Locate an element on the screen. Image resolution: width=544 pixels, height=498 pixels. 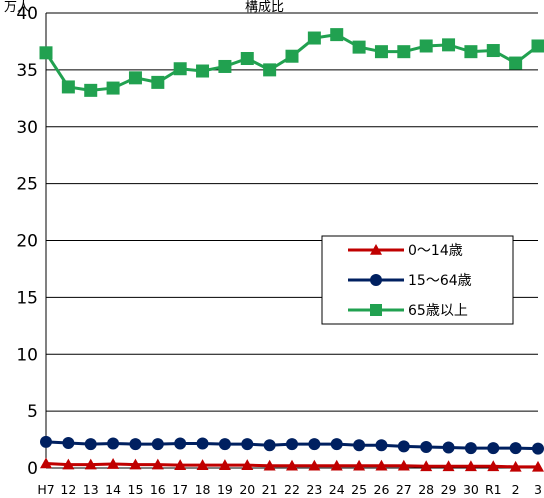
x-tick-label: 18 is located at coordinates (203, 489).